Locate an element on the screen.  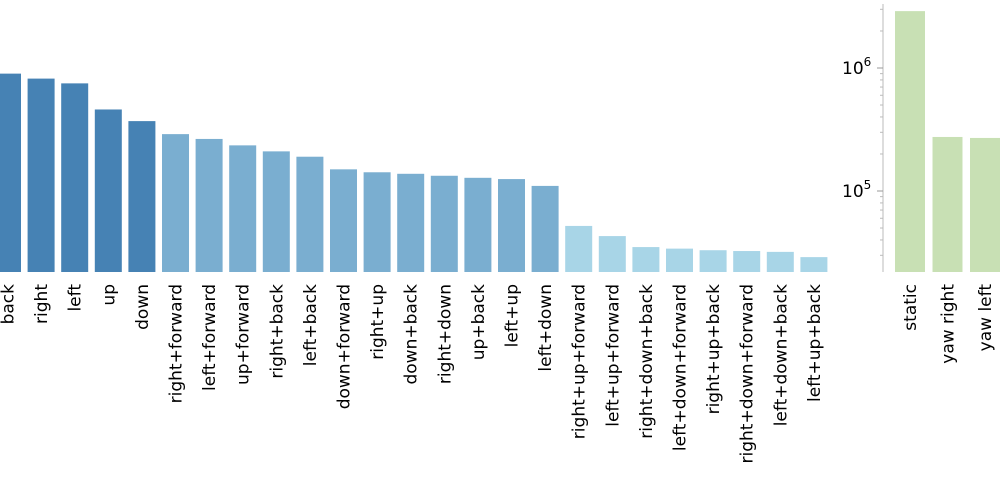
xtick-label: right is located at coordinates (42, 304).